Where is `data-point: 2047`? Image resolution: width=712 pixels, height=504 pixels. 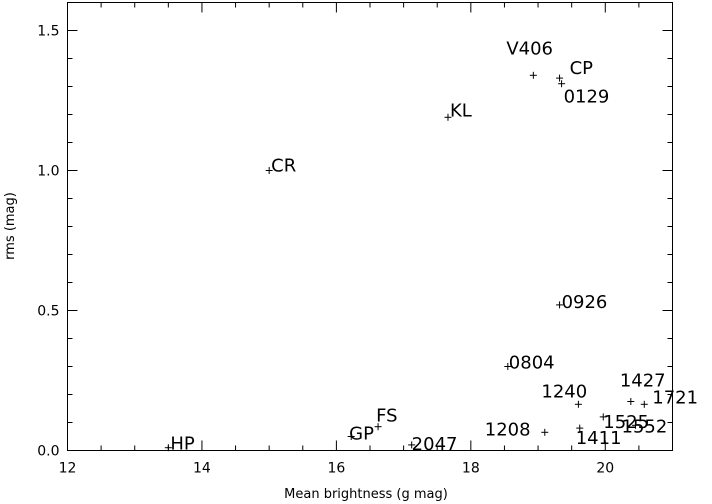
data-point: 2047 is located at coordinates (432, 444).